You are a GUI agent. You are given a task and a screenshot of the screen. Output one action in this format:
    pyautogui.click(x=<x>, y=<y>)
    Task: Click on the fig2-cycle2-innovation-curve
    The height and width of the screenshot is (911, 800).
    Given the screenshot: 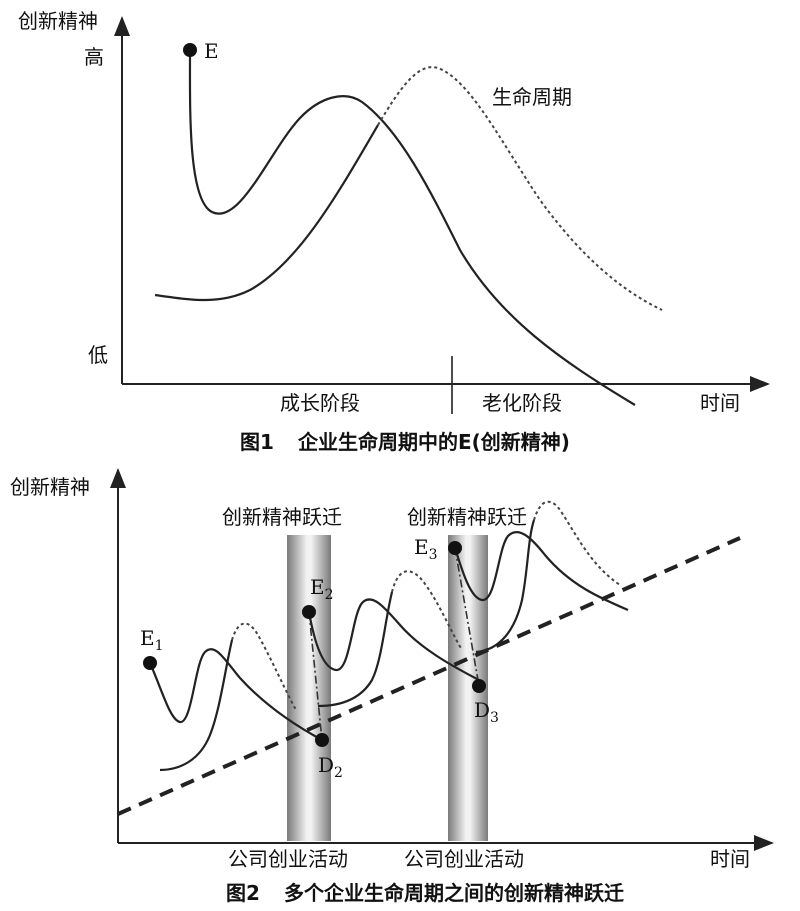 What is the action you would take?
    pyautogui.click(x=393, y=639)
    